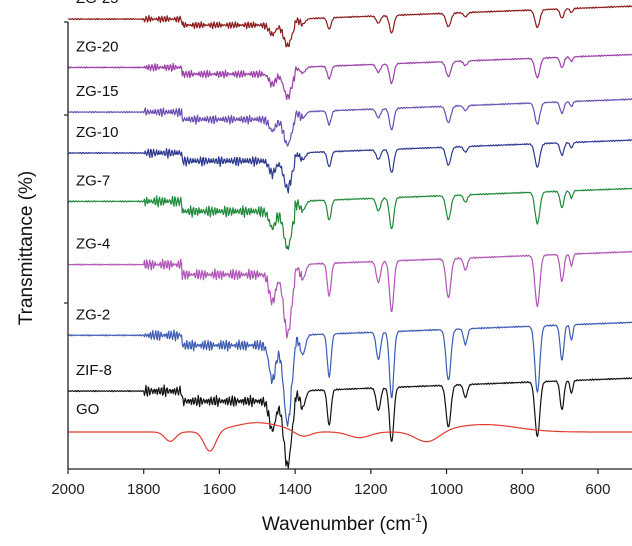 The height and width of the screenshot is (546, 632). What do you see at coordinates (294, 489) in the screenshot?
I see `x-tick-label-1400: 1400` at bounding box center [294, 489].